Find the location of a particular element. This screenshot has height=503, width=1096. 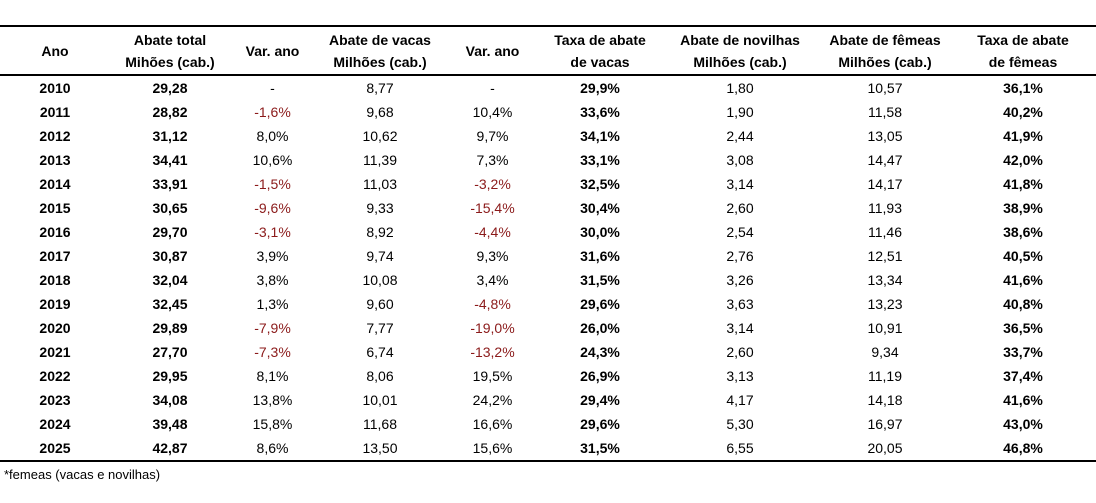

cell-year: 2013 is located at coordinates (55, 160).